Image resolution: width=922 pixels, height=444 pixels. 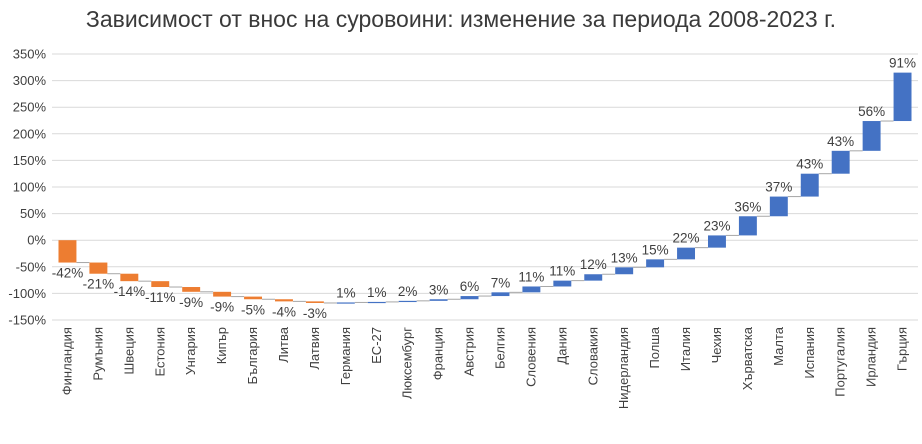 I want to click on y-tick-label: -150%, so click(x=27, y=320).